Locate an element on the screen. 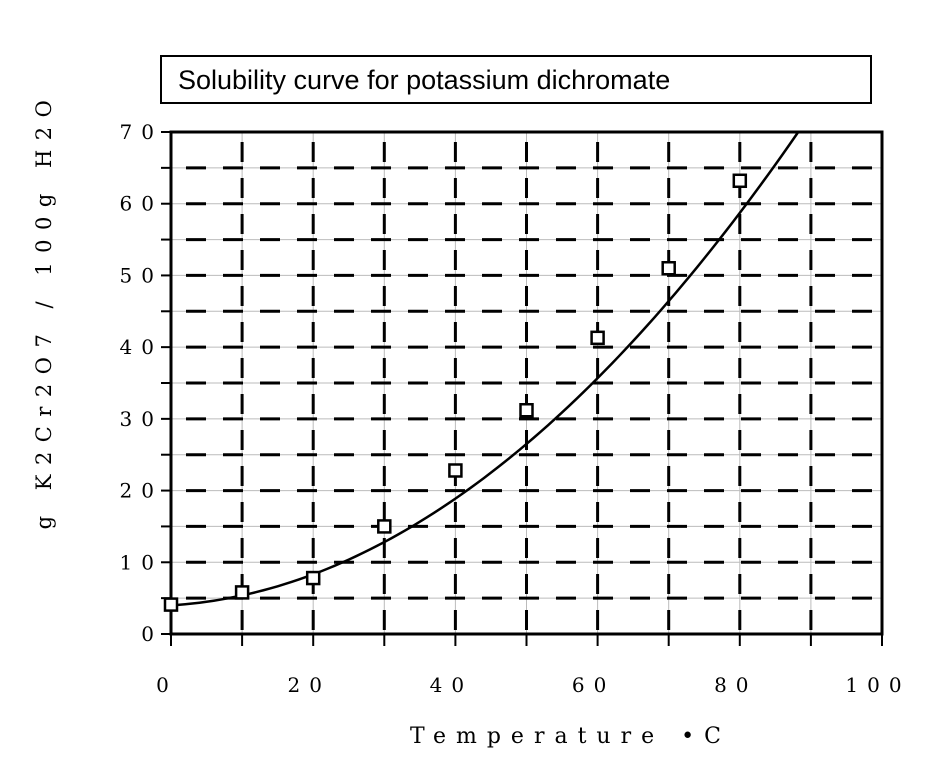 The height and width of the screenshot is (771, 948). y-tick-label: 10 is located at coordinates (141, 562).